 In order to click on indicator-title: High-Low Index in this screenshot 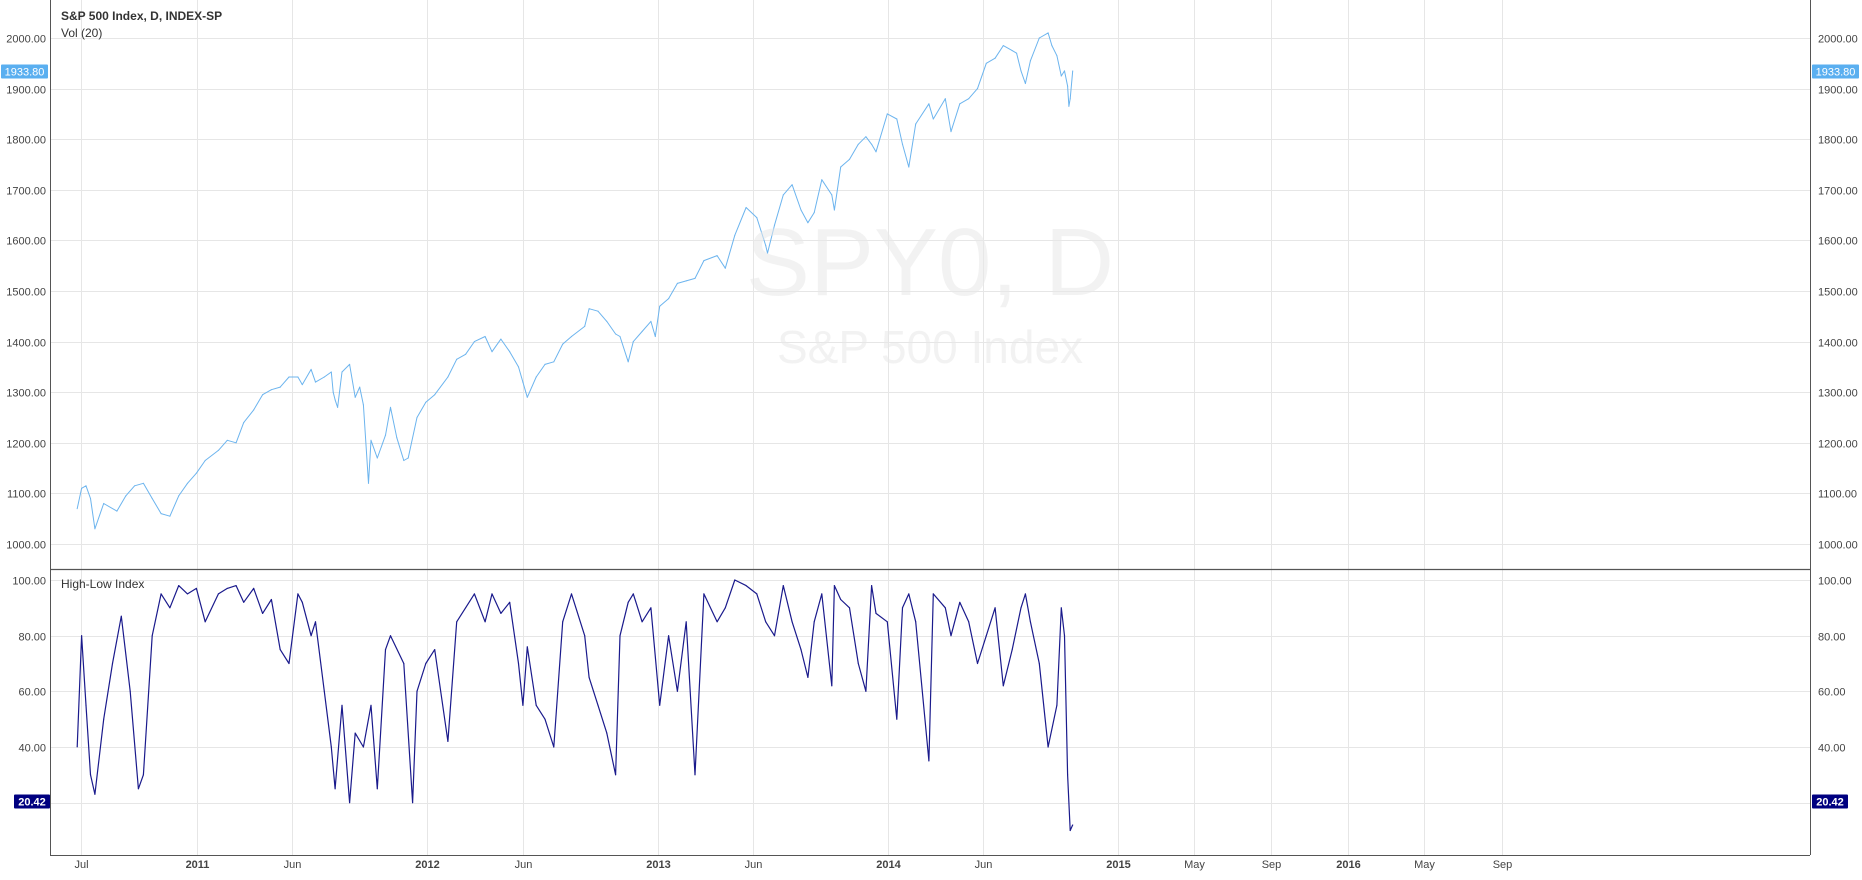, I will do `click(103, 584)`.